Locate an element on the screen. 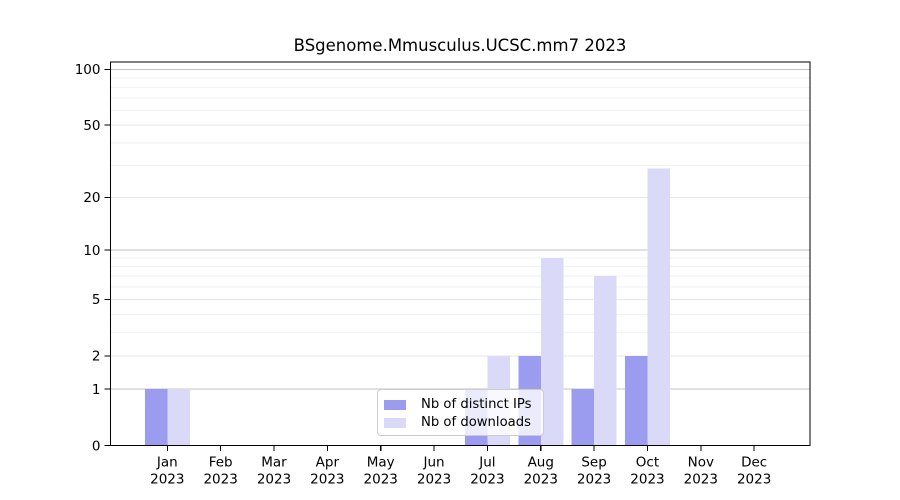 The height and width of the screenshot is (500, 900). x-tick-label-month: Jun is located at coordinates (434, 463).